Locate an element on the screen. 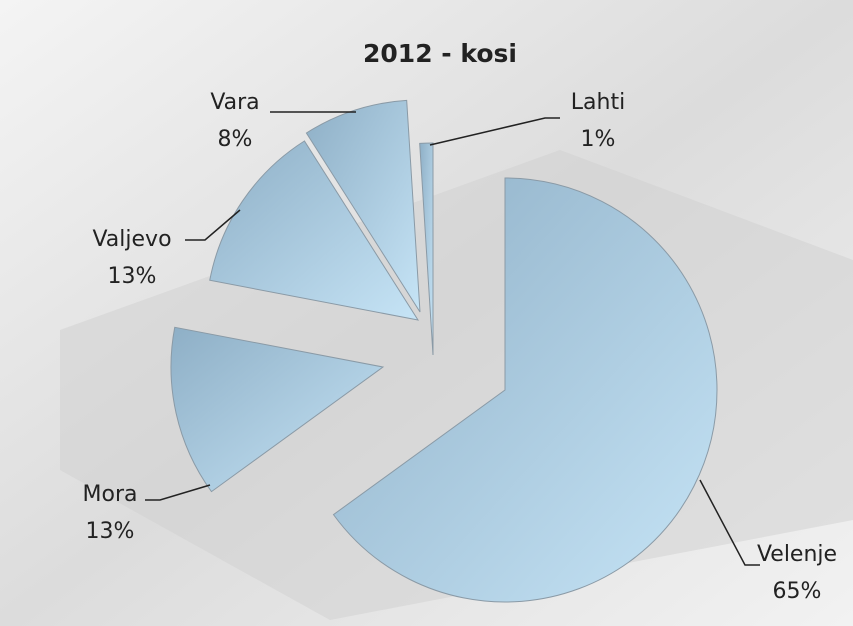  slice-value-label: 65% is located at coordinates (797, 591).